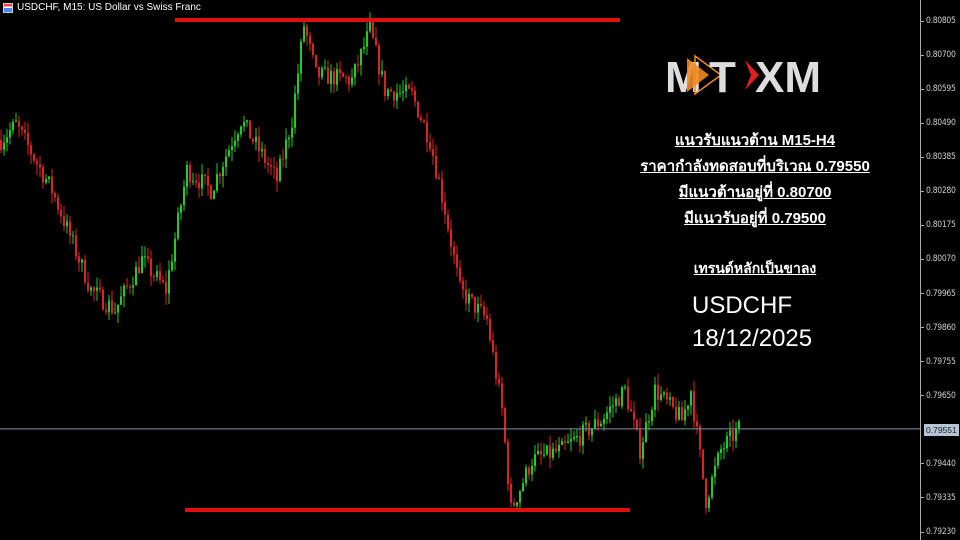  Describe the element at coordinates (938, 328) in the screenshot. I see `price-tick: 0.79860` at that location.